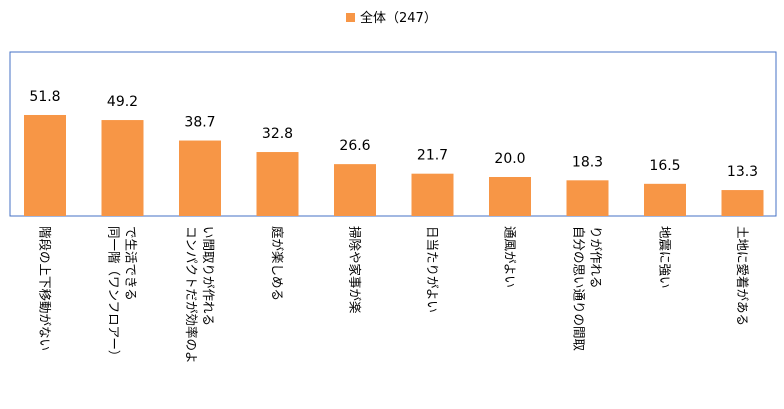 This screenshot has width=784, height=409. I want to click on value-label: 32.8, so click(277, 134).